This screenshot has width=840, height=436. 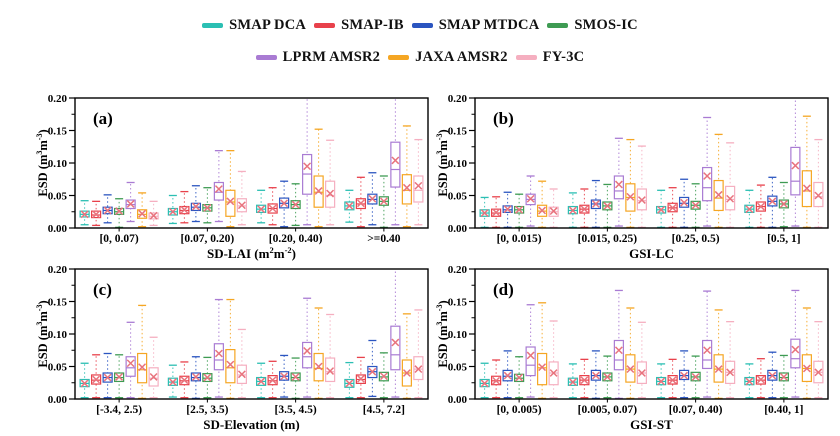 I want to click on x-tick-label: [0.40, 1], so click(x=783, y=410).